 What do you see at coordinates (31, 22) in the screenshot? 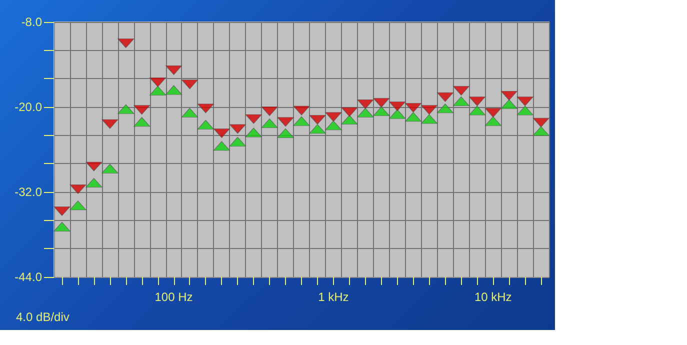
I see `y-tick-label: -8.0` at bounding box center [31, 22].